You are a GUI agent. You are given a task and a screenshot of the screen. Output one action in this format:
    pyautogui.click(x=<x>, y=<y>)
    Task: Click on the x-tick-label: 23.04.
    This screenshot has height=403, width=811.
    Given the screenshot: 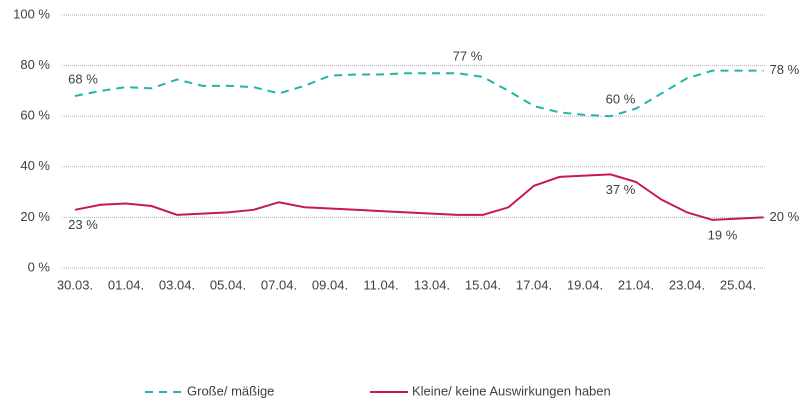 What is the action you would take?
    pyautogui.click(x=687, y=284)
    